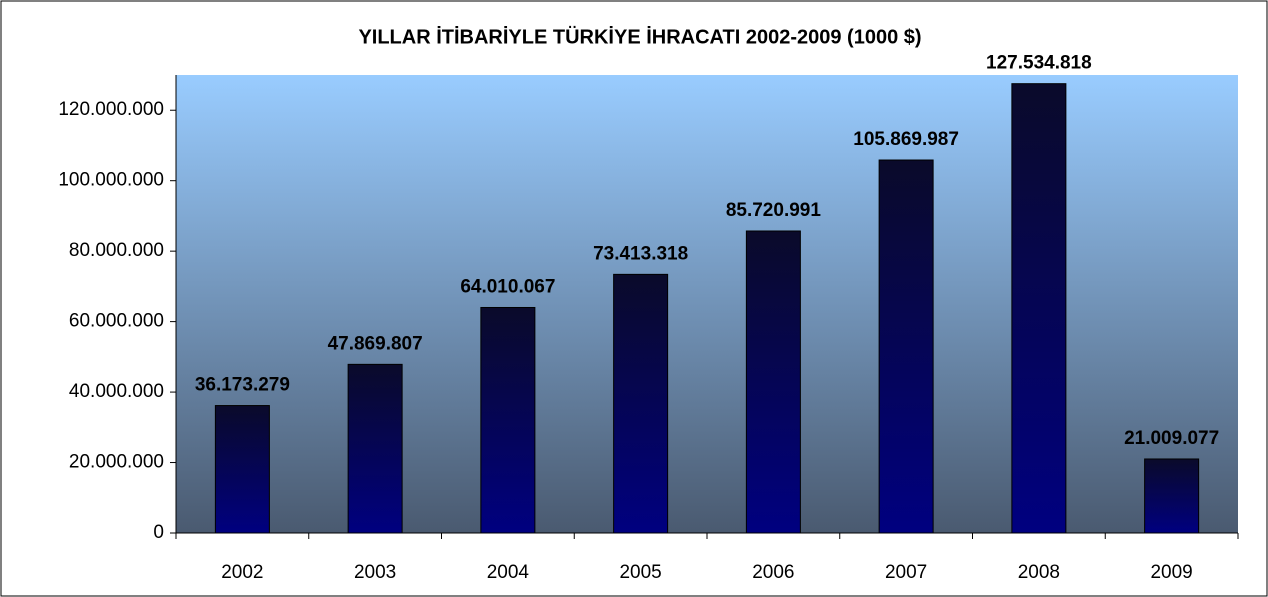 The height and width of the screenshot is (597, 1268). What do you see at coordinates (111, 109) in the screenshot?
I see `y-tick-label: 120.000.000` at bounding box center [111, 109].